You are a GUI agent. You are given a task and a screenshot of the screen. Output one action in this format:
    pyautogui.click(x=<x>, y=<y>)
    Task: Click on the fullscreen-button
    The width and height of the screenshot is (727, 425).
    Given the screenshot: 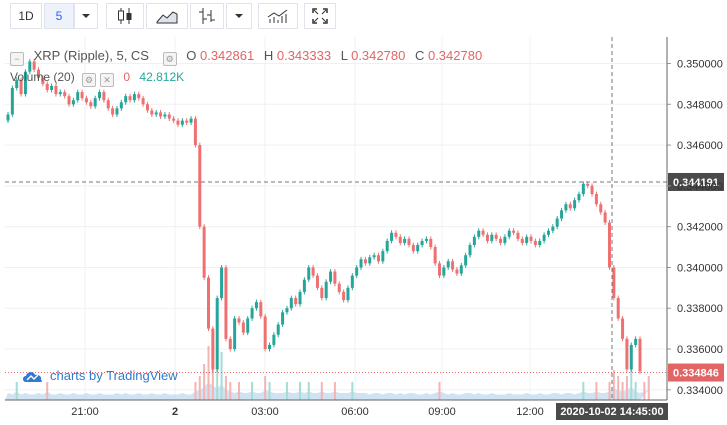 What is the action you would take?
    pyautogui.click(x=320, y=16)
    